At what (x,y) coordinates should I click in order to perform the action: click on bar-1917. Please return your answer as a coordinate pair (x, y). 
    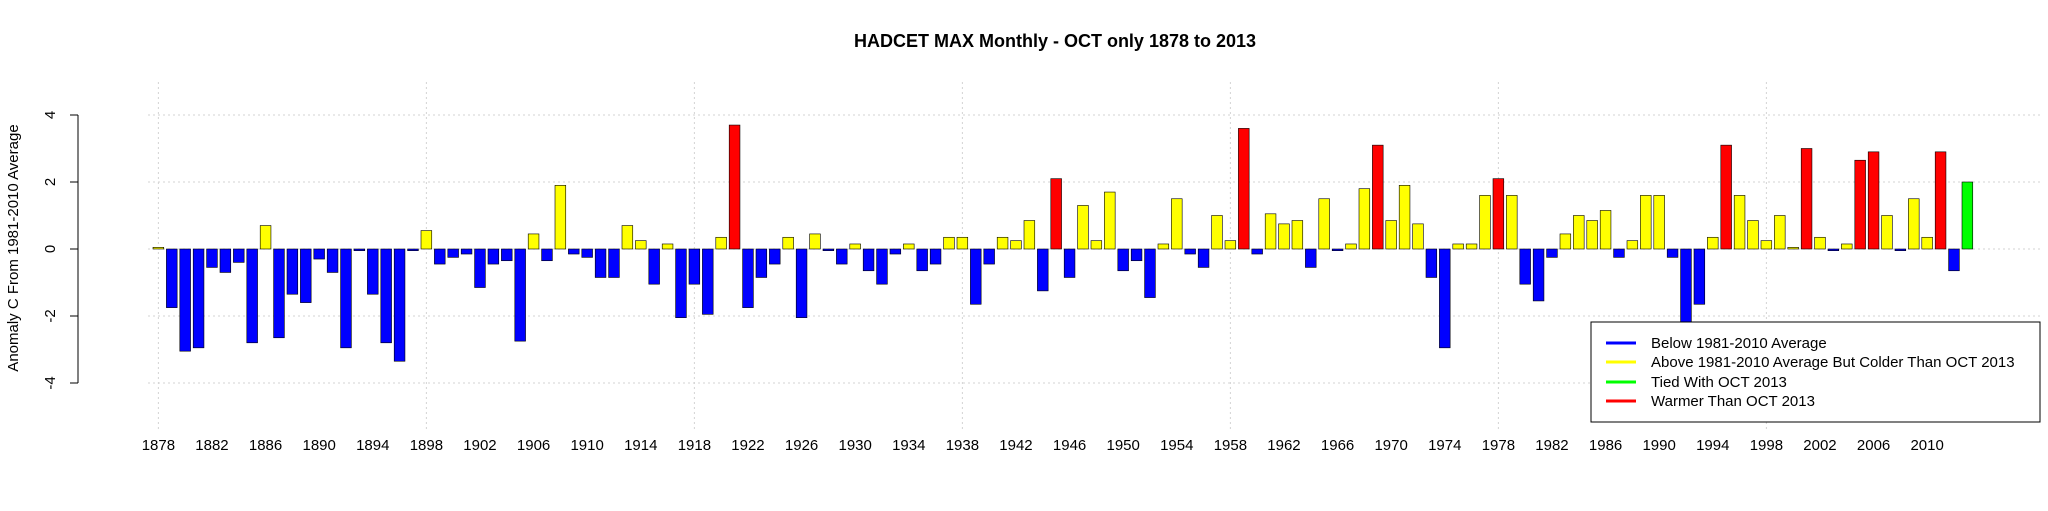
    Looking at the image, I should click on (681, 283).